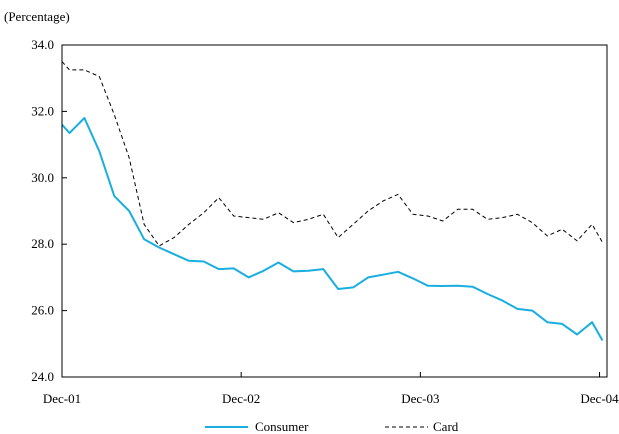  What do you see at coordinates (42, 310) in the screenshot?
I see `y-tick-label: 26.0` at bounding box center [42, 310].